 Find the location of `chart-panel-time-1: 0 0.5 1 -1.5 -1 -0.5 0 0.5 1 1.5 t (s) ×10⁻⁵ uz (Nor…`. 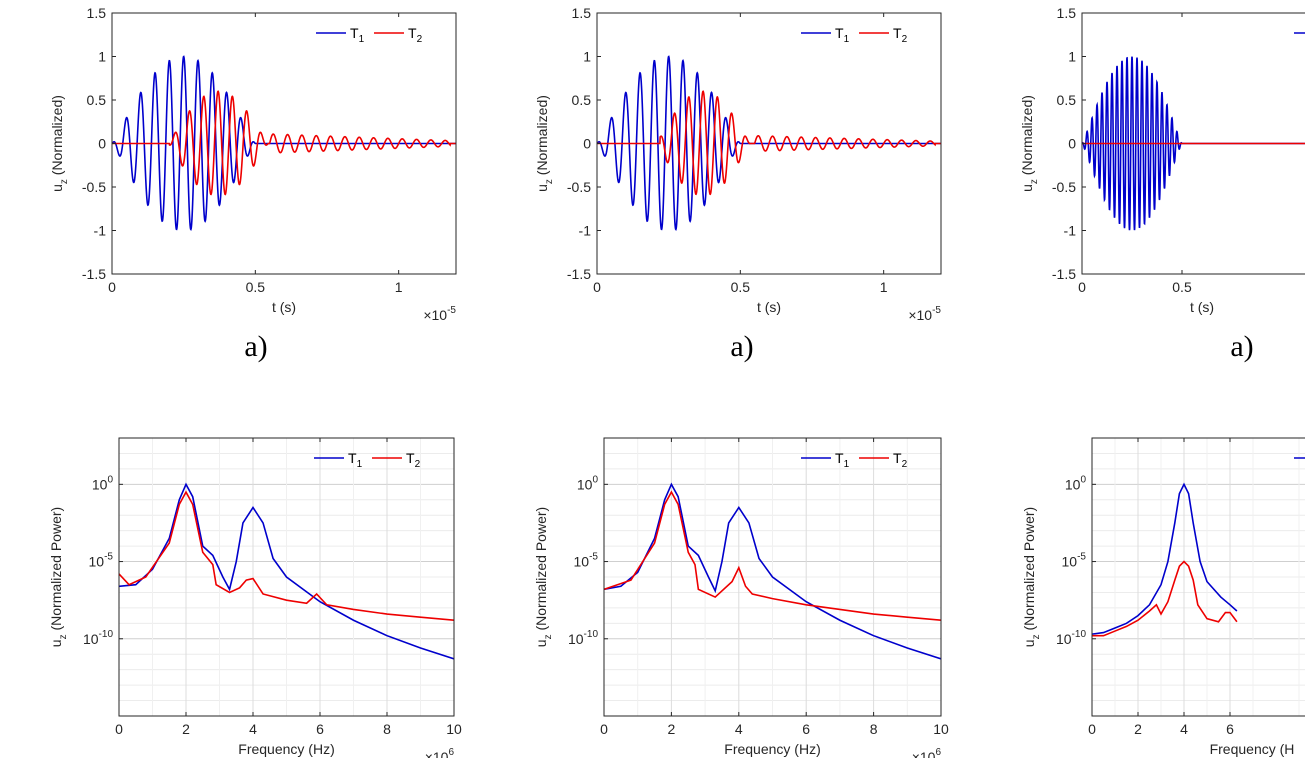

chart-panel-time-1: 0 0.5 1 -1.5 -1 -0.5 0 0.5 1 1.5 t (s) ×10⁻⁵ uz (Nor… is located at coordinates (253, 184).